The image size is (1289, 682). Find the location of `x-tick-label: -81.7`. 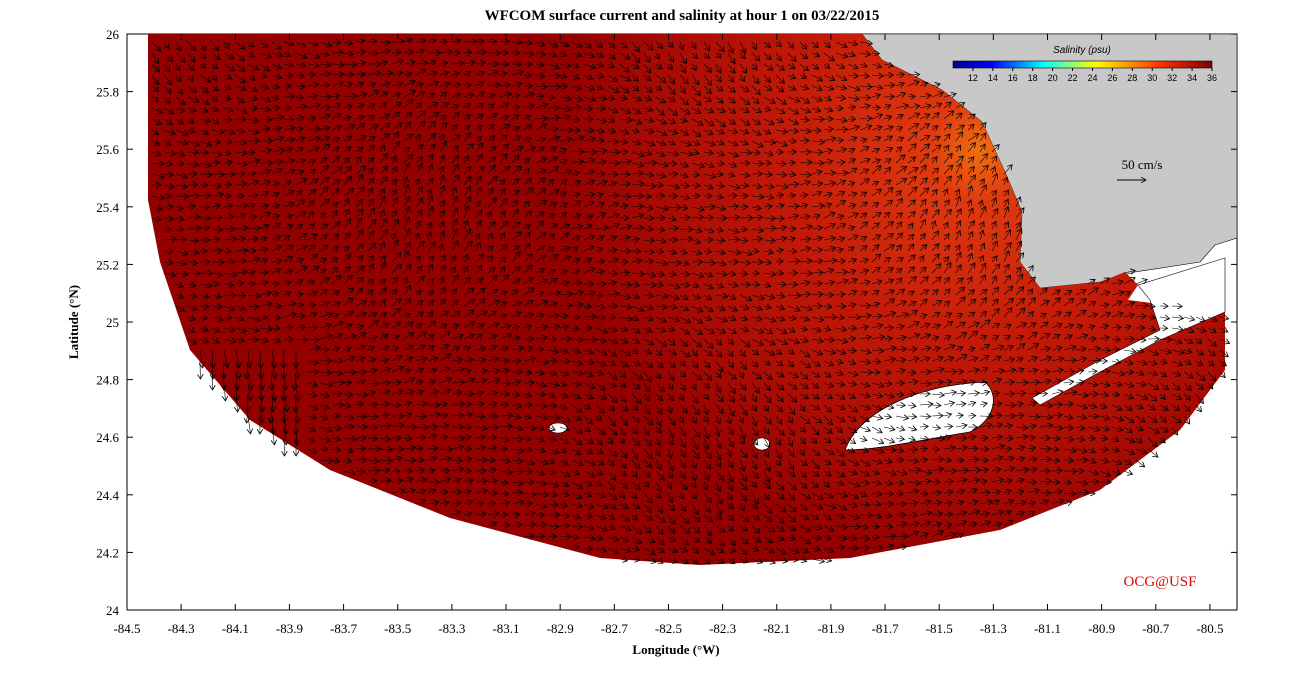

x-tick-label: -81.7 is located at coordinates (886, 628).